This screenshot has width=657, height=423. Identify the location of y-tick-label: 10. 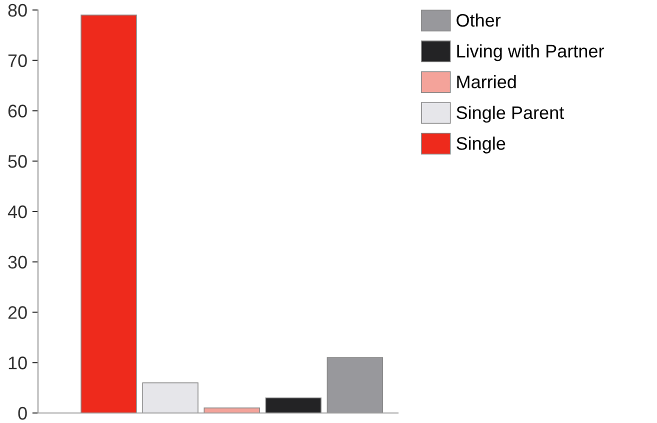
(17, 363).